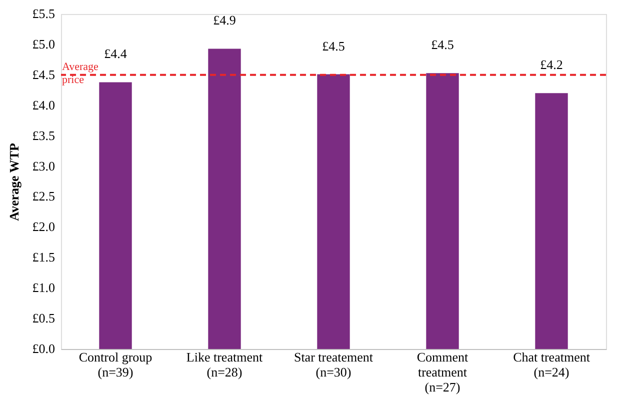  Describe the element at coordinates (334, 365) in the screenshot. I see `x-tick-label: Star treatement (n=30)` at that location.